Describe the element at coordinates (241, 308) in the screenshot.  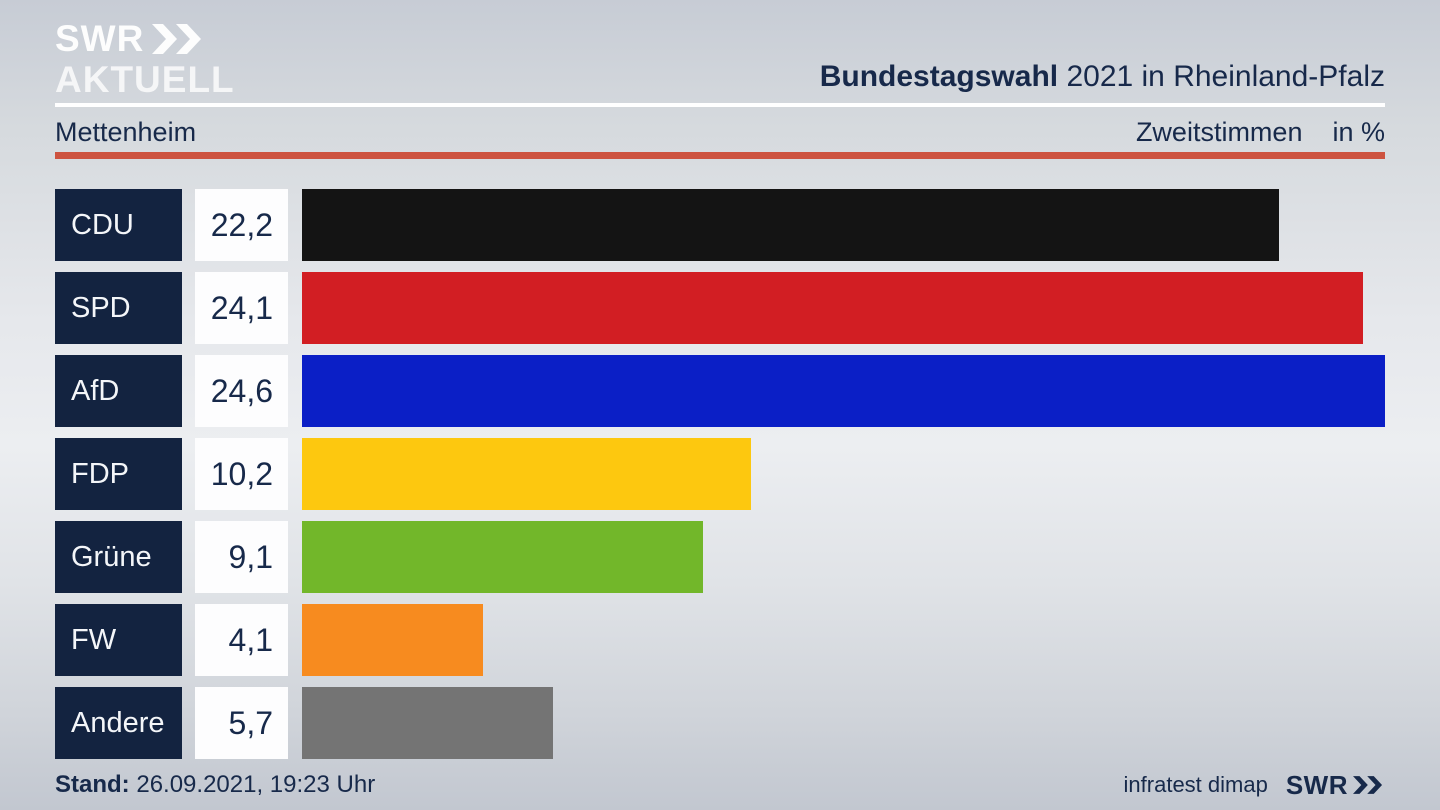
I see `party-value: 24,1` at that location.